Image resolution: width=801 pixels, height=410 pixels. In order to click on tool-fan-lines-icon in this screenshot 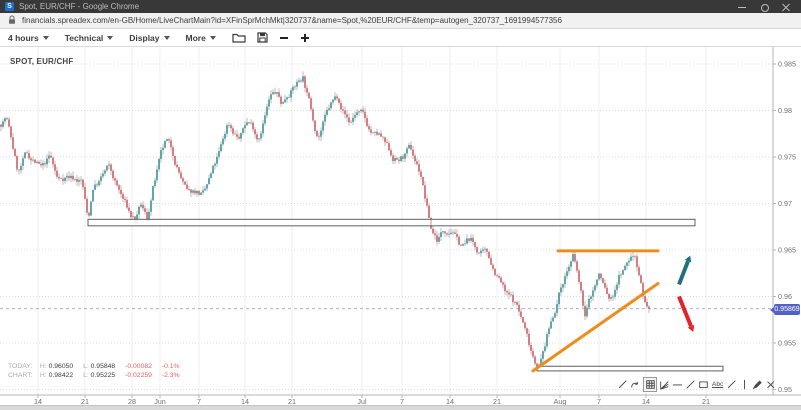, I will do `click(664, 384)`.